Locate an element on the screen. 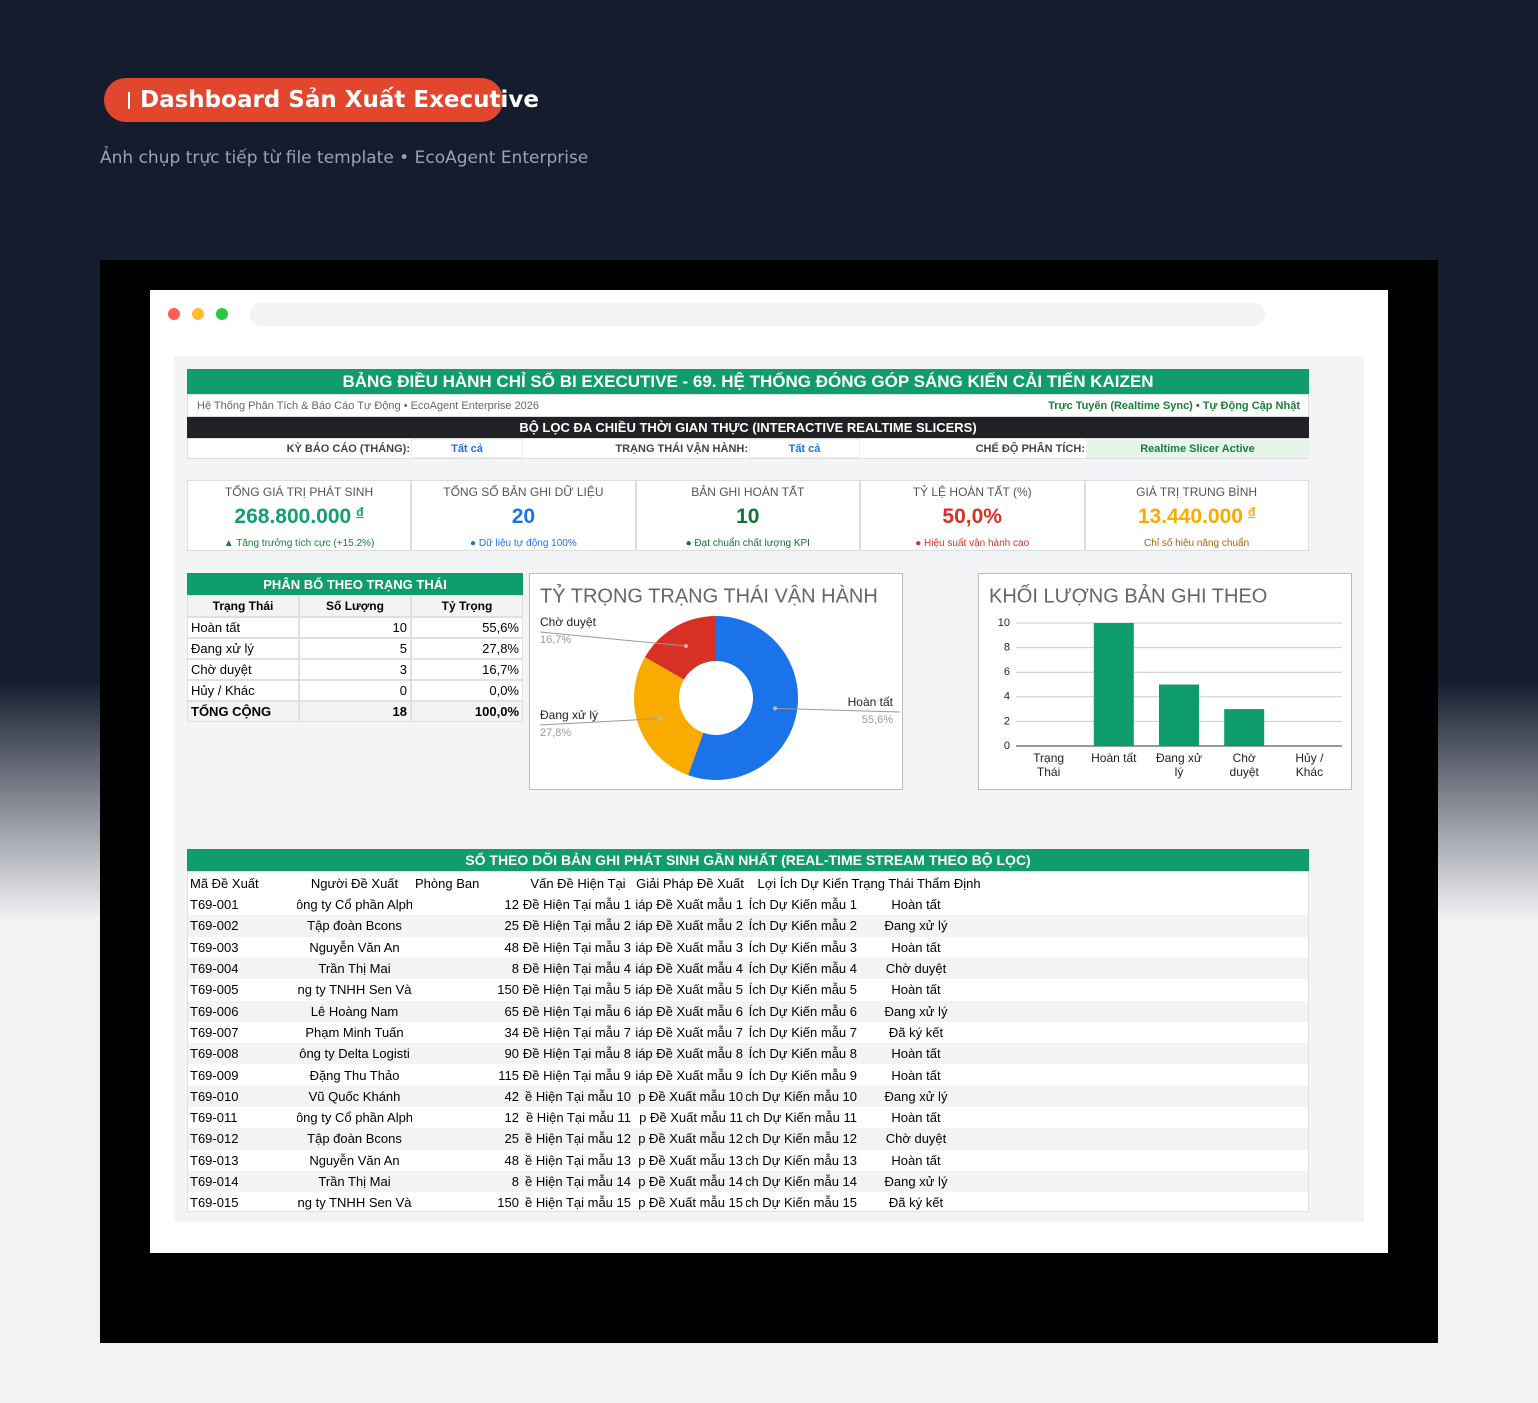 The width and height of the screenshot is (1538, 1403). records-cell: ng ty TNHH Sen Và is located at coordinates (354, 990).